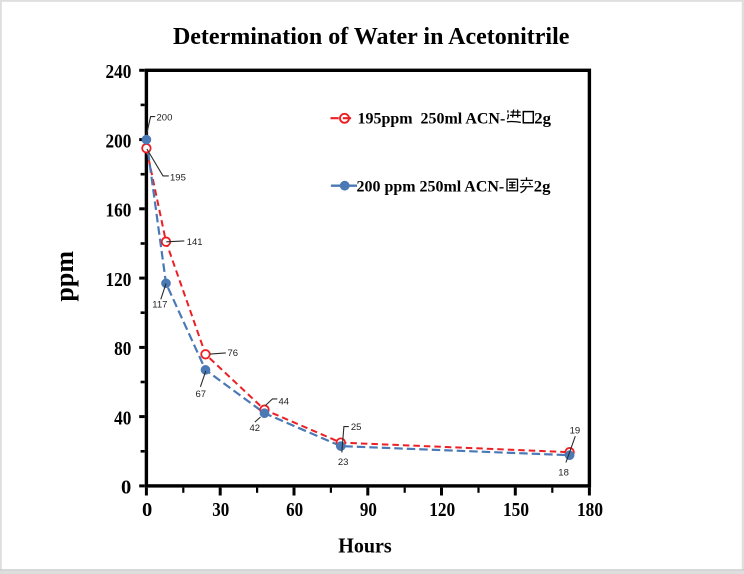 Image resolution: width=744 pixels, height=574 pixels. I want to click on svg-text: 76, so click(233, 353).